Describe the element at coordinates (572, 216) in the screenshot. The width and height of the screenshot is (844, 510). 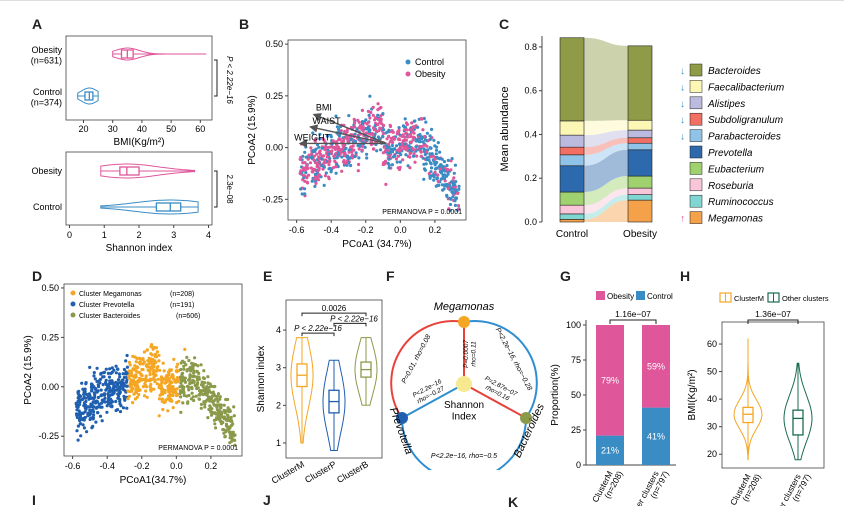
I see `c-bar-segment` at that location.